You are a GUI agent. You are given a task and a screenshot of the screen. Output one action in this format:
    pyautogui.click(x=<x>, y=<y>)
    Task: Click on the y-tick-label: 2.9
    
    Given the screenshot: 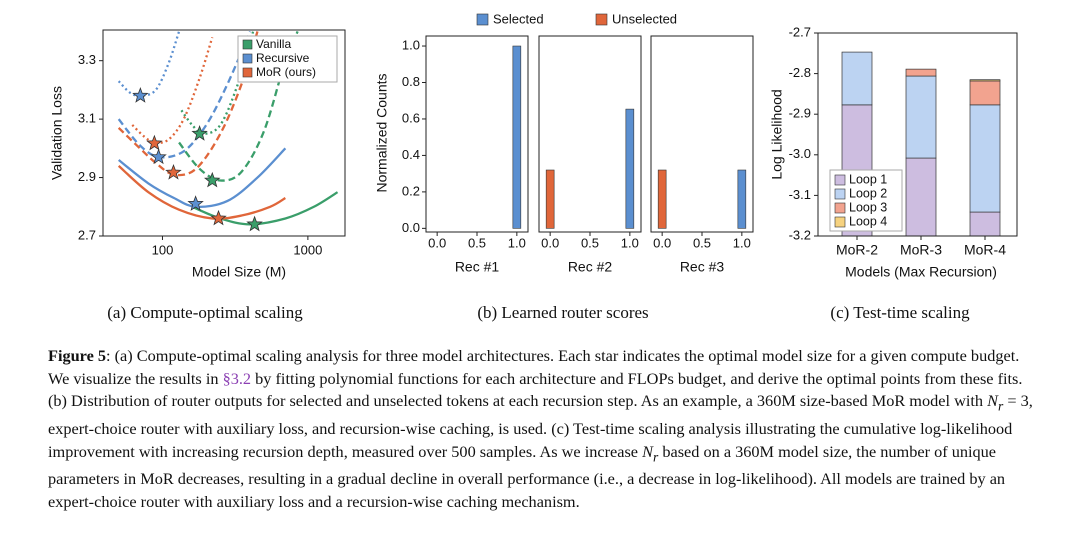 What is the action you would take?
    pyautogui.click(x=87, y=176)
    